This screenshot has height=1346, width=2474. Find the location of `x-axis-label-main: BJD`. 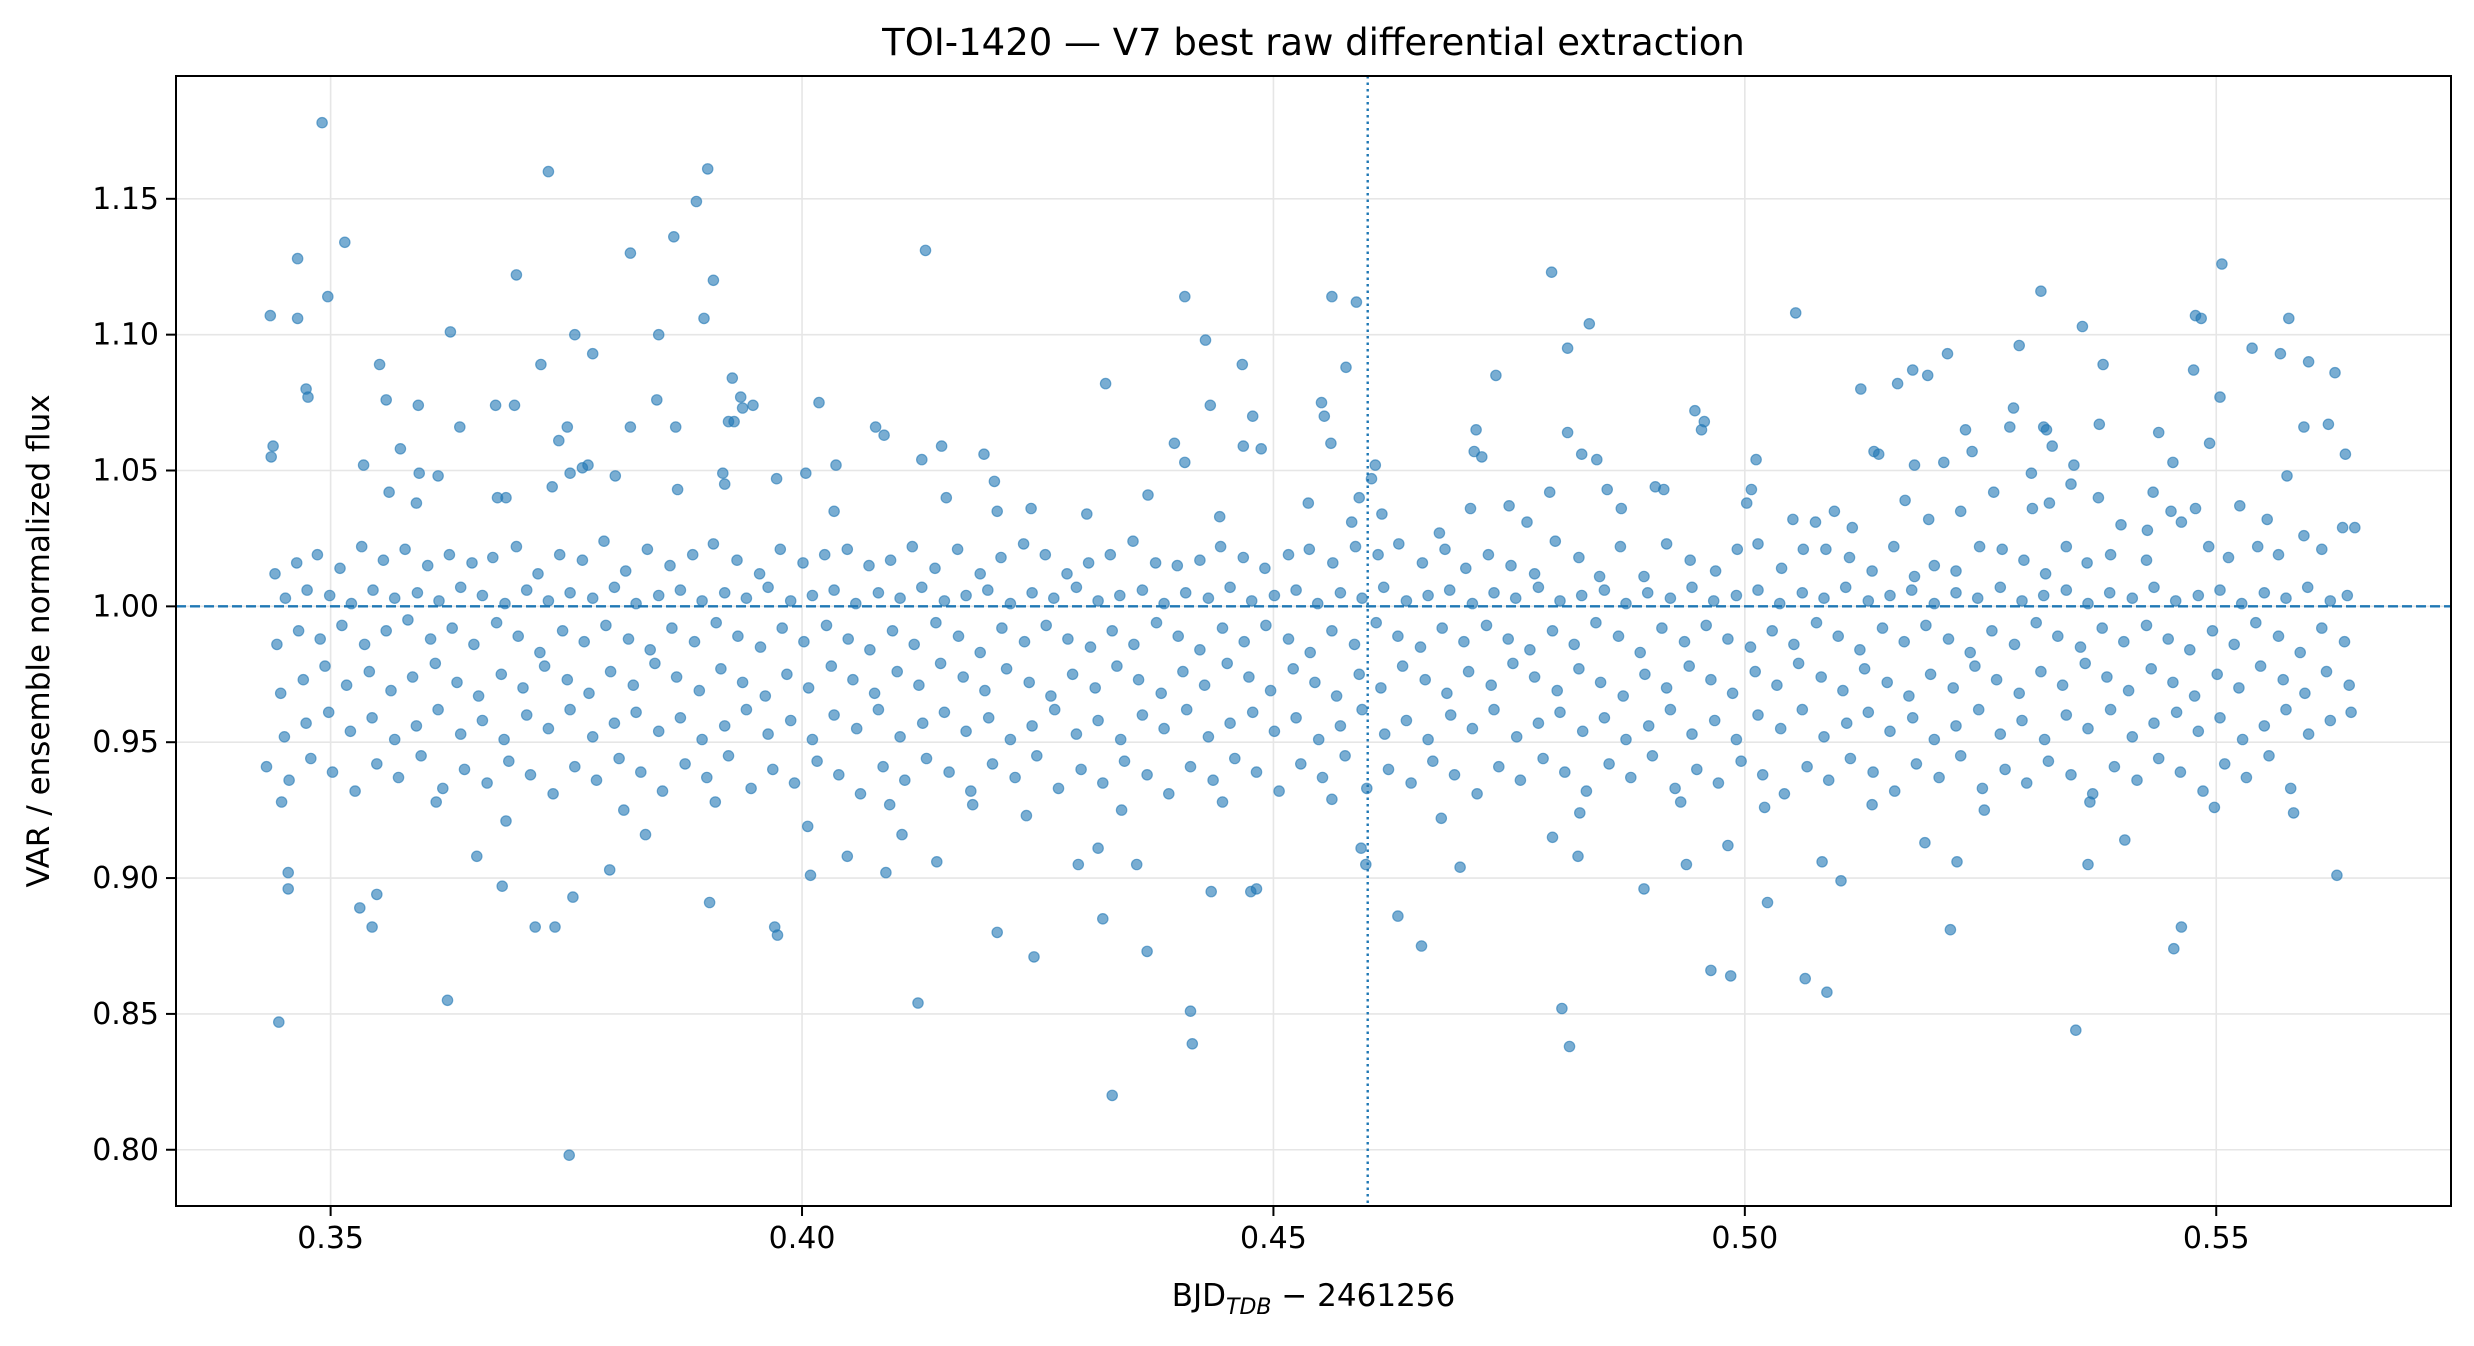

x-axis-label-main: BJD is located at coordinates (1199, 1296).